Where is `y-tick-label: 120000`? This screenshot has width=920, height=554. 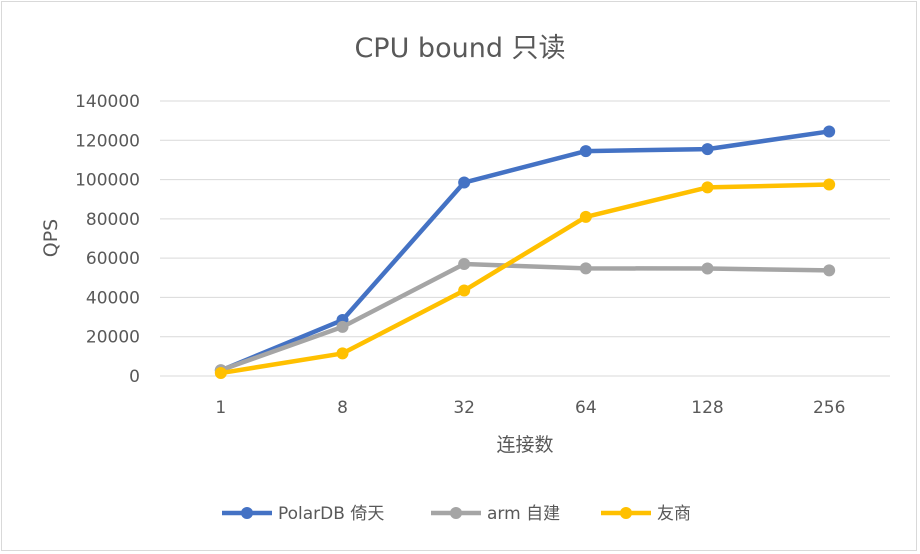
y-tick-label: 120000 is located at coordinates (107, 141).